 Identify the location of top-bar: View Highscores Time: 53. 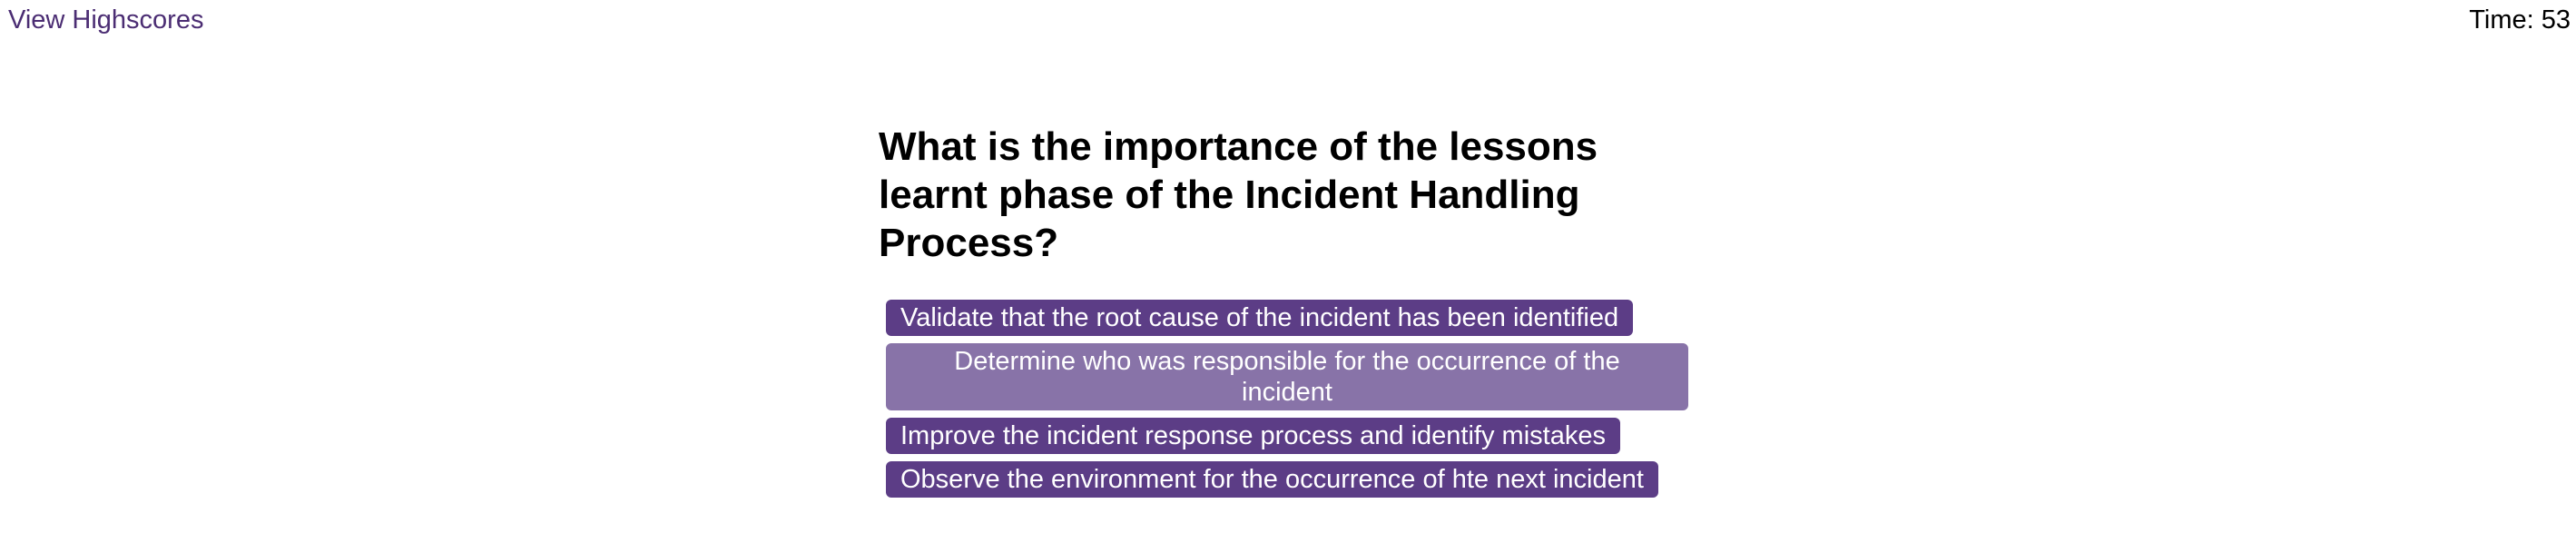
(1288, 22).